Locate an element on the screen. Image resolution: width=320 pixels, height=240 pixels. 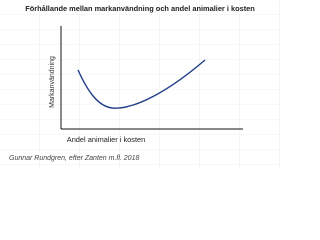
y-axis-label: Markanvändning is located at coordinates (52, 82).